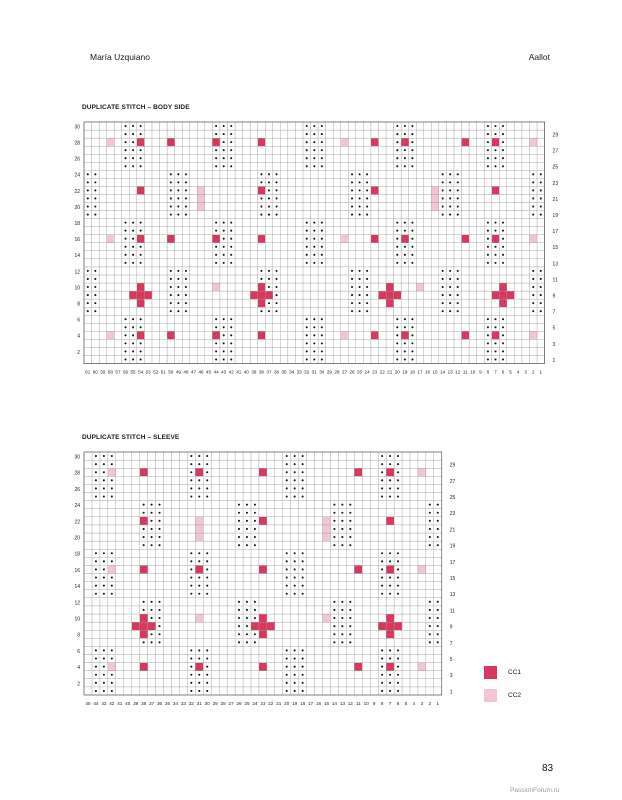 This screenshot has width=622, height=800. I want to click on row-number-right: 21, so click(453, 530).